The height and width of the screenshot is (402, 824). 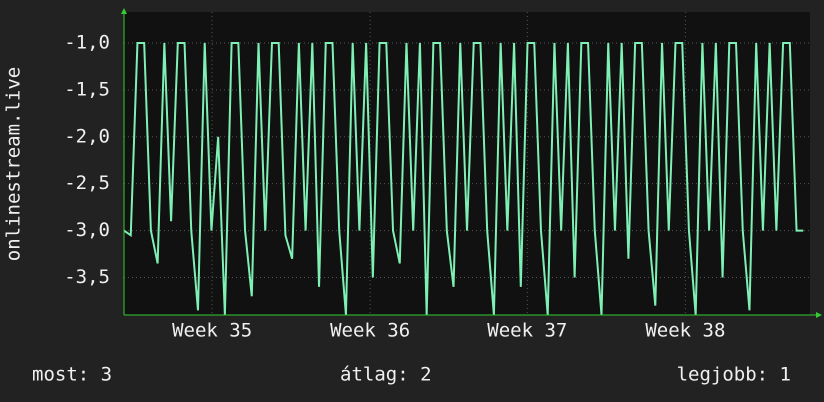 I want to click on y-tick-label: -2,0, so click(x=87, y=136).